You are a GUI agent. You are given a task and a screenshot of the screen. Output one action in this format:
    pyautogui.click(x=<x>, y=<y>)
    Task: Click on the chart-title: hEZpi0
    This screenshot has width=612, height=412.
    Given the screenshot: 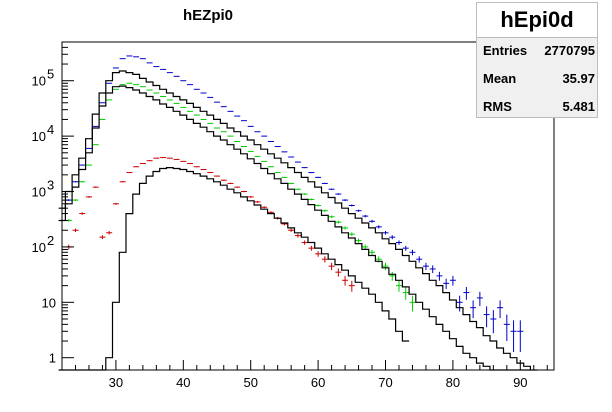 What is the action you would take?
    pyautogui.click(x=208, y=15)
    